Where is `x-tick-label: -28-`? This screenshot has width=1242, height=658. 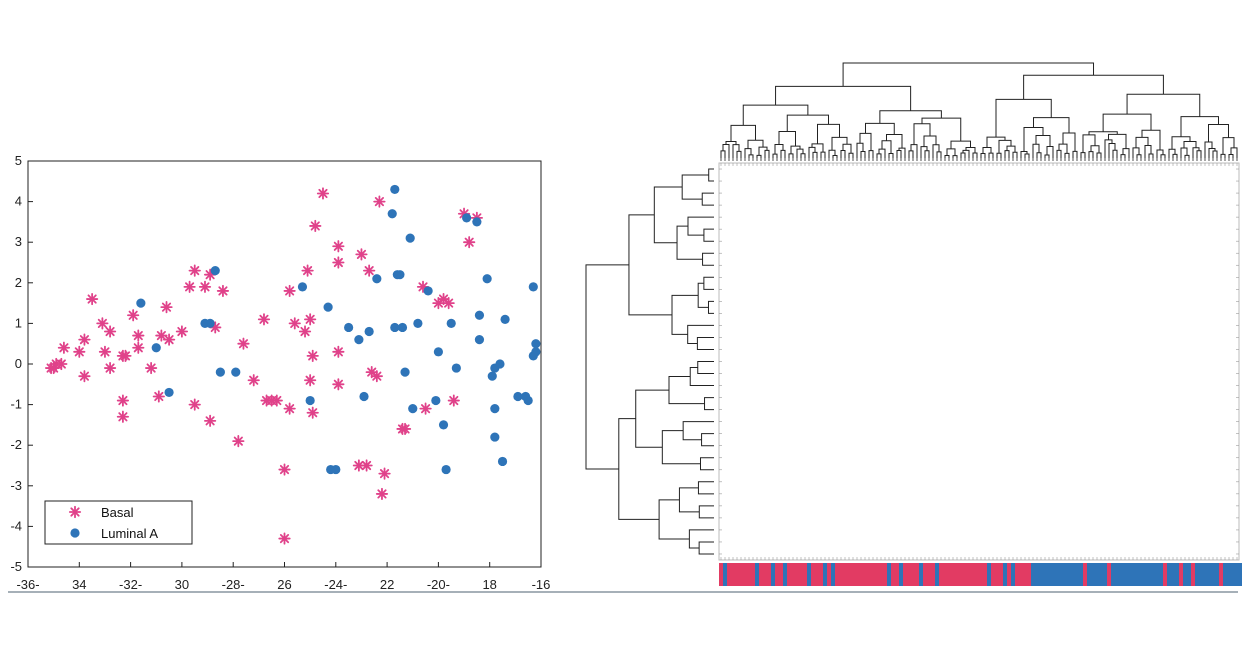 x-tick-label: -28- is located at coordinates (233, 584).